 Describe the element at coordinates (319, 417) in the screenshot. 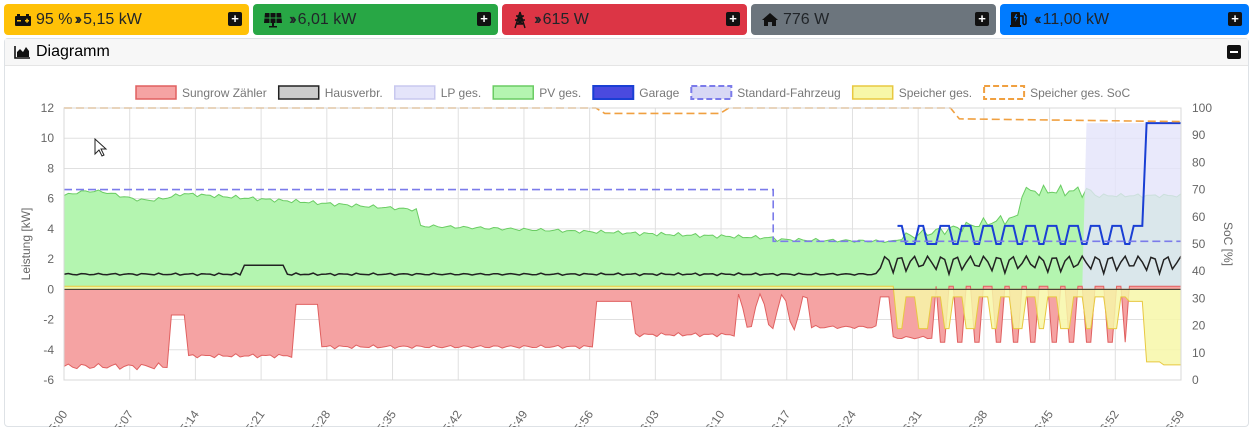

I see `x-tick-label: 15:28` at that location.